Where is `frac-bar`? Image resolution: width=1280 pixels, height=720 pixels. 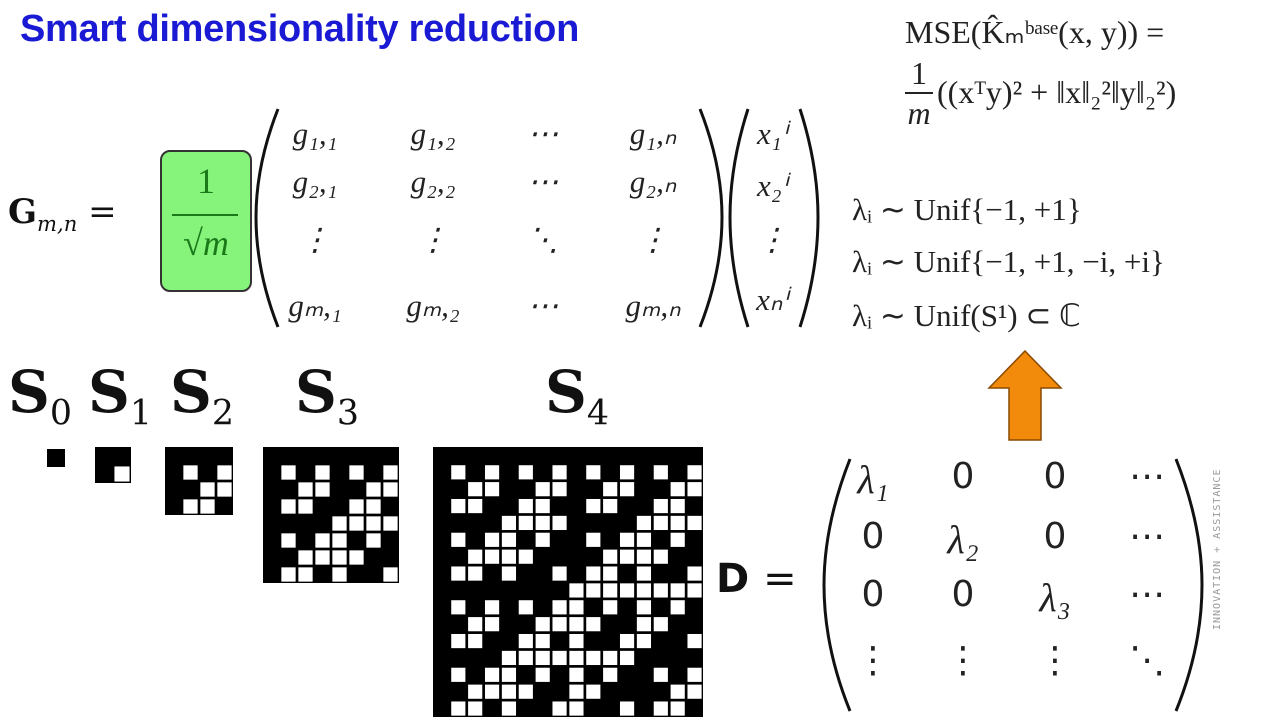 frac-bar is located at coordinates (205, 215).